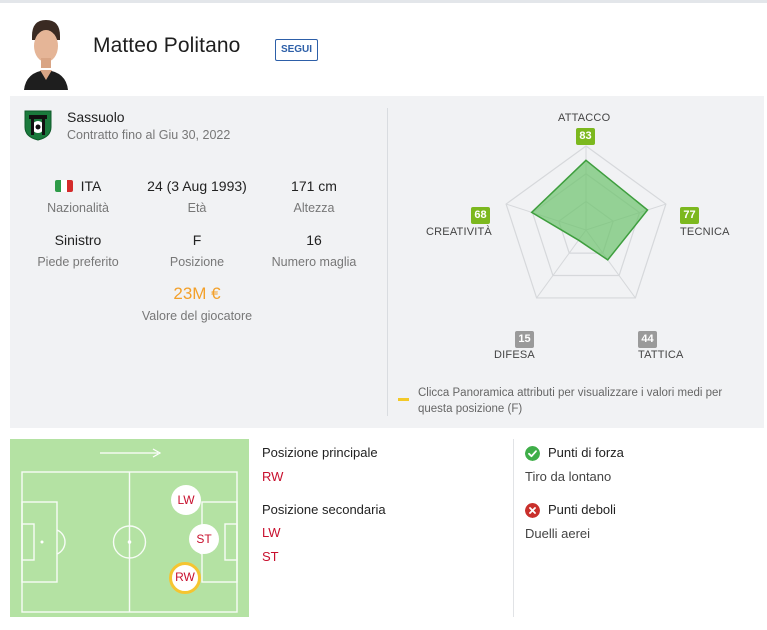 The width and height of the screenshot is (767, 630). Describe the element at coordinates (197, 196) in the screenshot. I see `stat-age: 24 (3 Aug 1993) Età` at that location.